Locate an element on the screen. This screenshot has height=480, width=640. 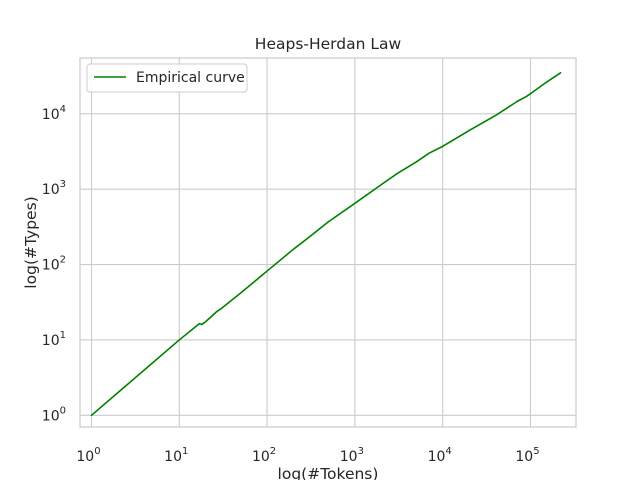
x-tick-label: 10⁰ is located at coordinates (88, 455).